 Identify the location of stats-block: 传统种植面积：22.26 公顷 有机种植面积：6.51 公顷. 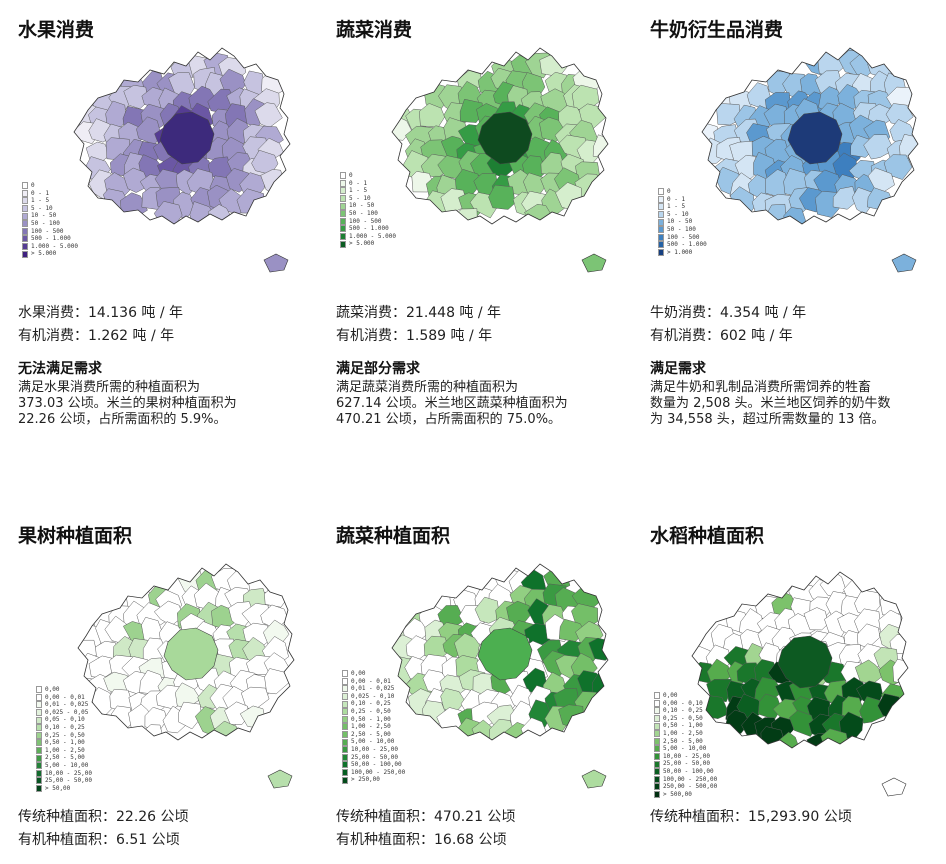
(158, 829).